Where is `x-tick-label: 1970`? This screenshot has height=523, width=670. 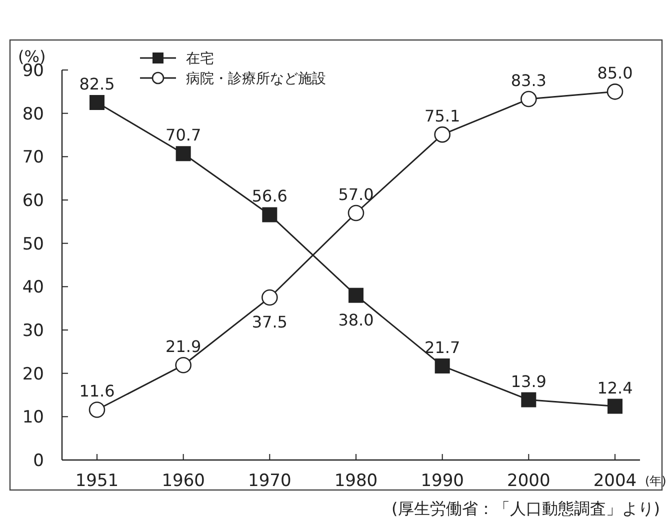
x-tick-label: 1970 is located at coordinates (270, 481).